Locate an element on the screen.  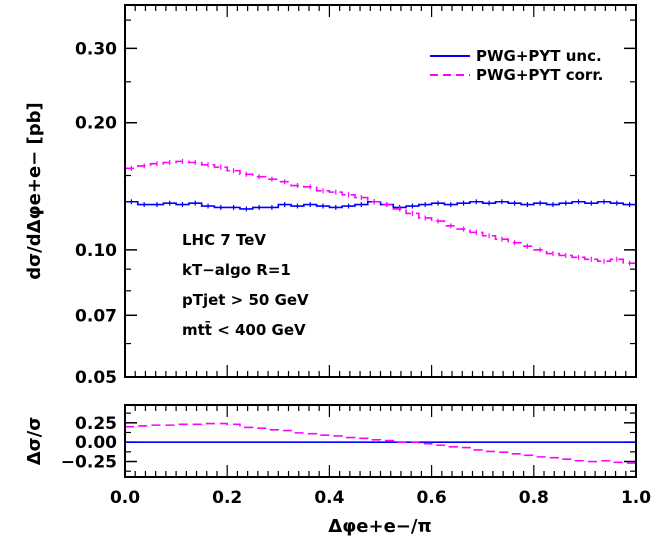
ratio-y-axis-label: Δσ/σ is located at coordinates (34, 441).